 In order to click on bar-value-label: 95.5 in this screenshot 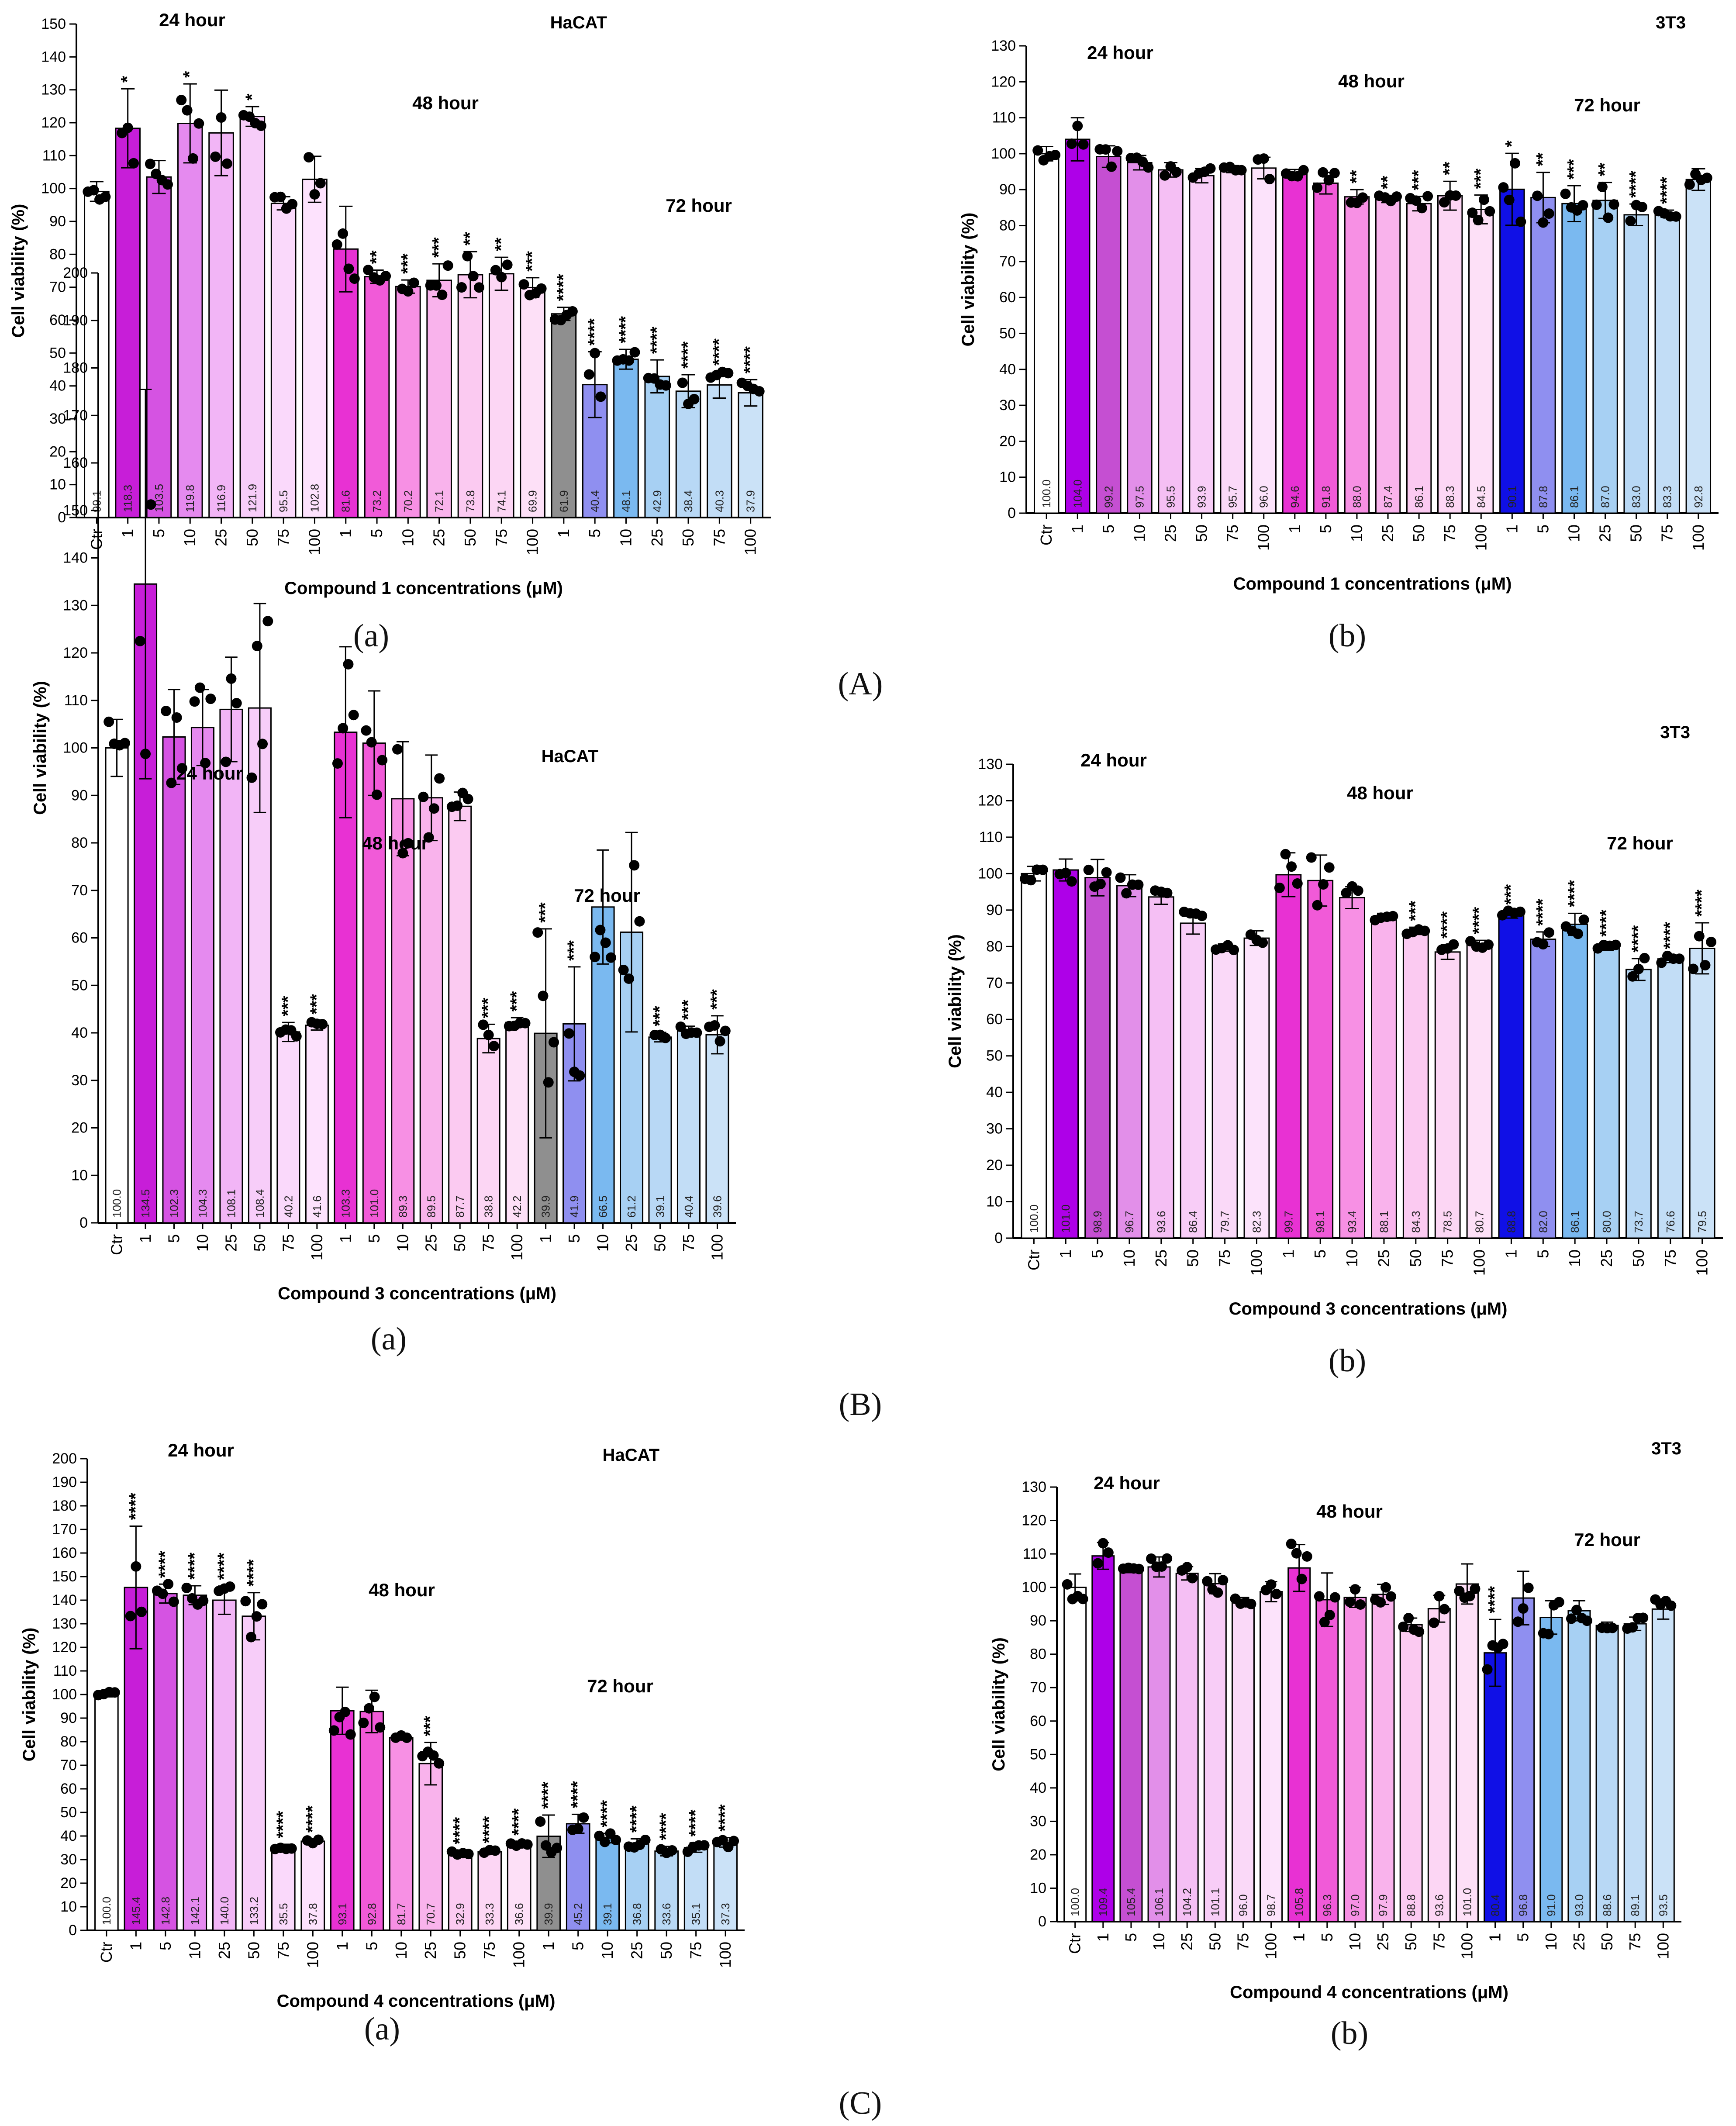, I will do `click(284, 501)`.